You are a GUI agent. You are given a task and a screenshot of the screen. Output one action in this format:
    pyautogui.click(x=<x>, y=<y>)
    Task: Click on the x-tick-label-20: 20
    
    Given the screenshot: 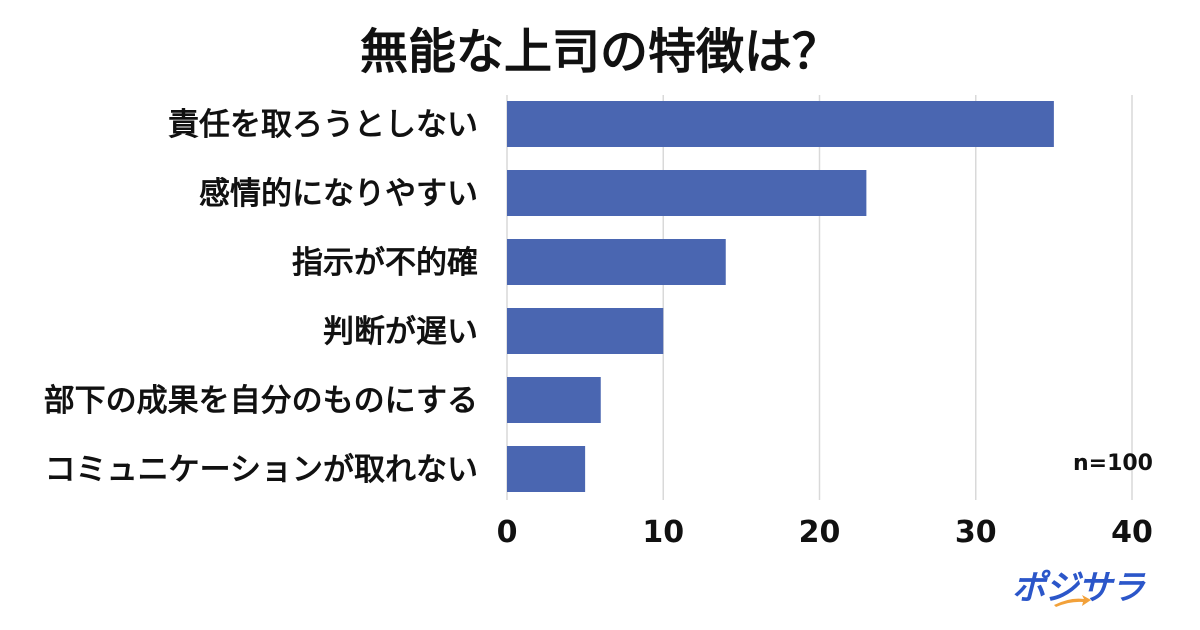 What is the action you would take?
    pyautogui.click(x=820, y=532)
    